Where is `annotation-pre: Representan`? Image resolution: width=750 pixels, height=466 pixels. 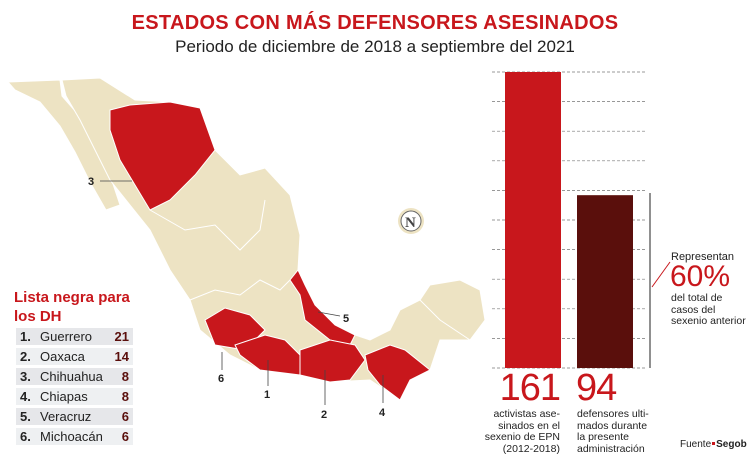 annotation-pre: Representan is located at coordinates (702, 257).